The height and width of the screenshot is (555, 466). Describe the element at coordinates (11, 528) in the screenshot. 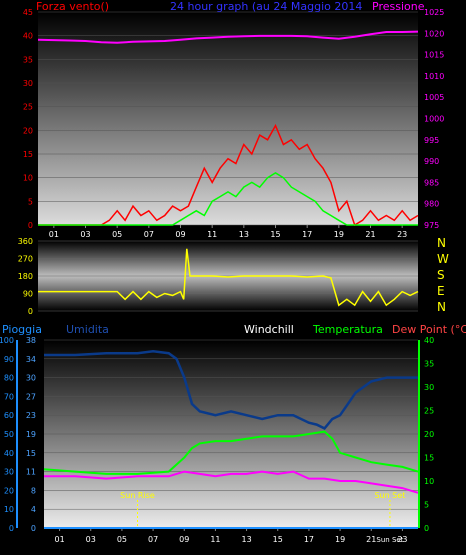

I see `rain-tick-label: 0` at that location.